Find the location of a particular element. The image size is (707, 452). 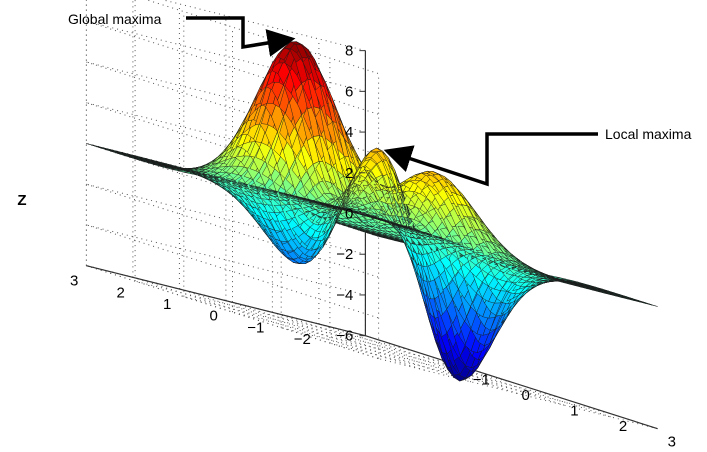

x-axis-line is located at coordinates (511, 382).